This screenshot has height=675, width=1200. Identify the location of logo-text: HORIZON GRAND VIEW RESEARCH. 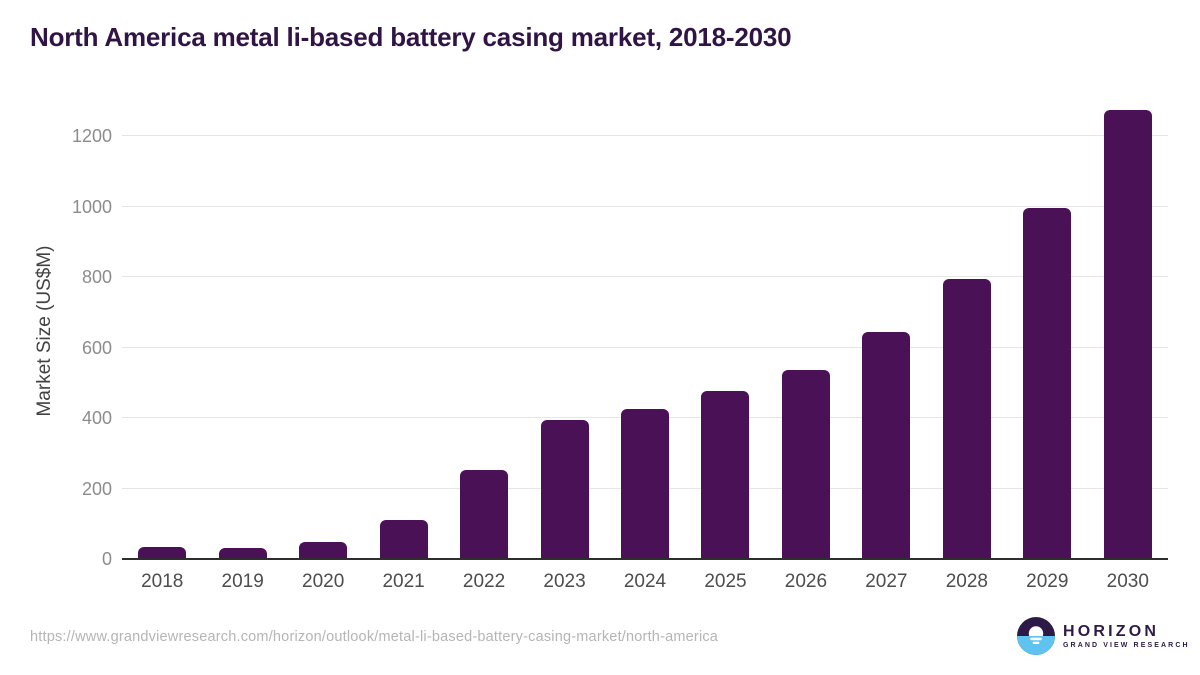
(1126, 636).